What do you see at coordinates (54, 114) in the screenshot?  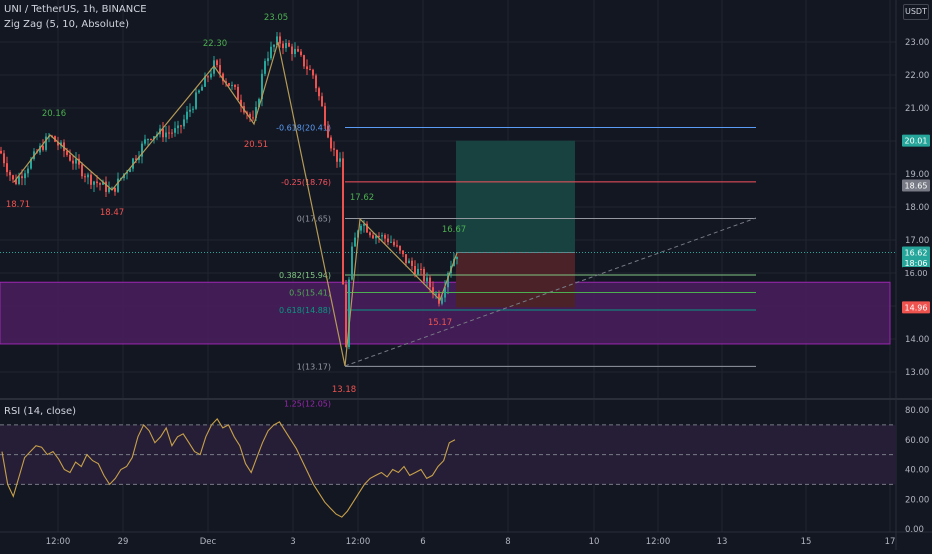 I see `pivot-label: 20.16` at bounding box center [54, 114].